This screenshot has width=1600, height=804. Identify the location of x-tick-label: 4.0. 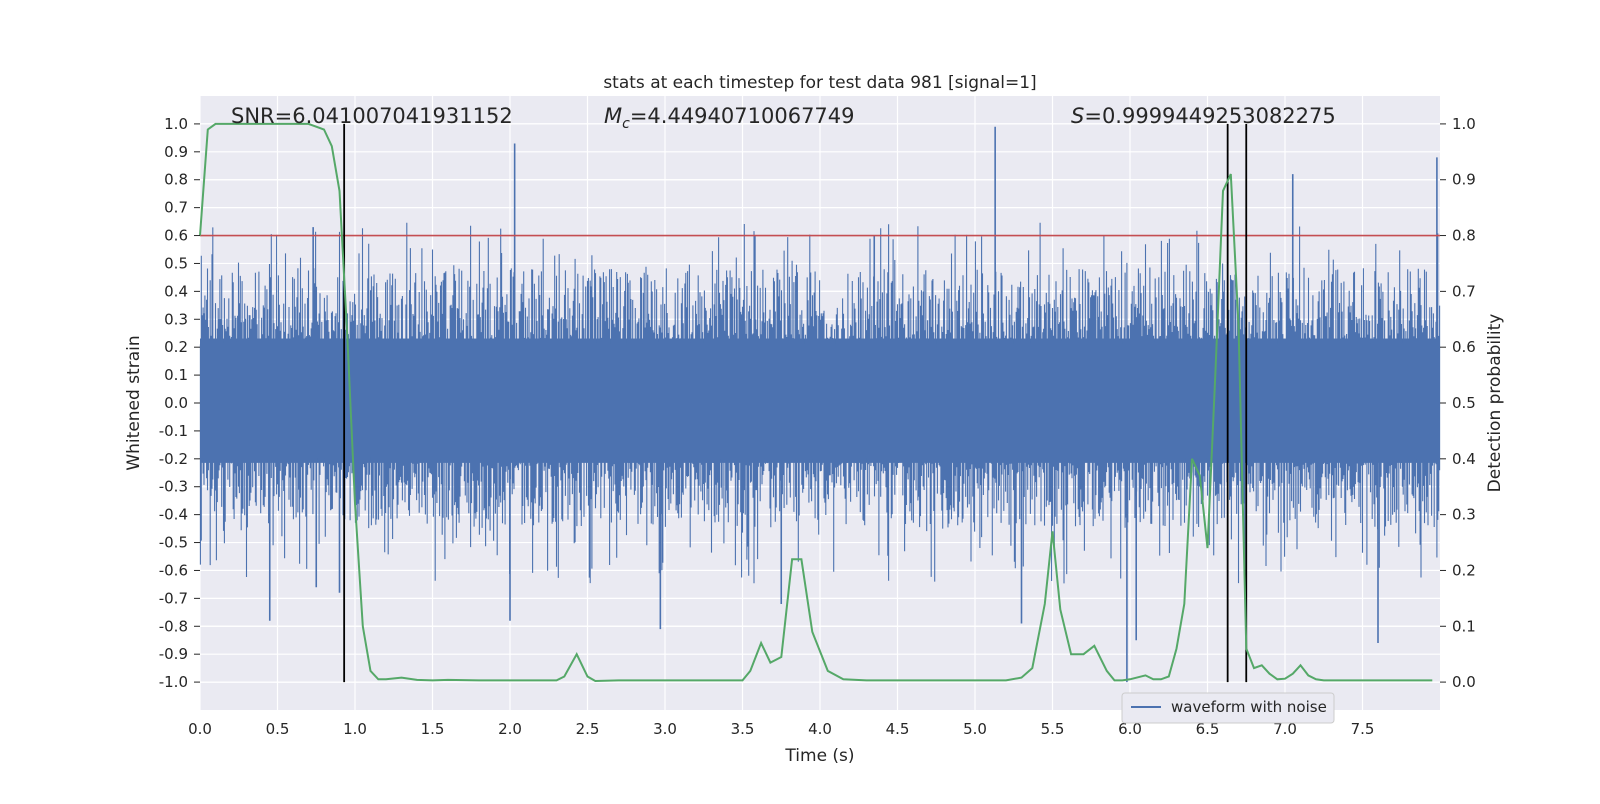
(820, 729).